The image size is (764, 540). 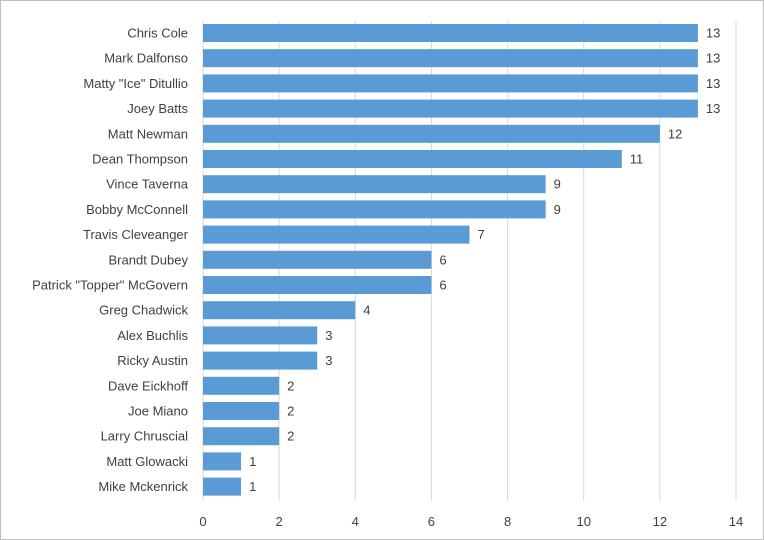 I want to click on category-label: Joey Batts, so click(x=157, y=108).